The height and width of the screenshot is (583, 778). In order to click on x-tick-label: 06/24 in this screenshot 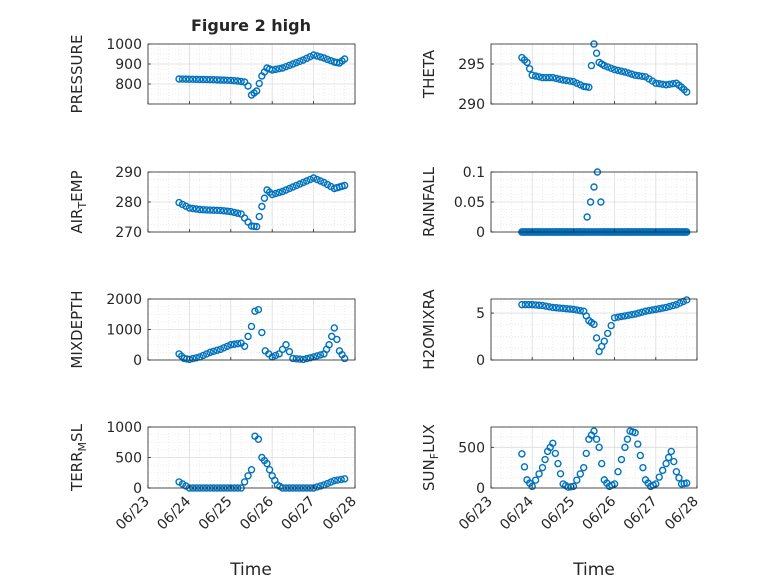, I will do `click(517, 513)`.